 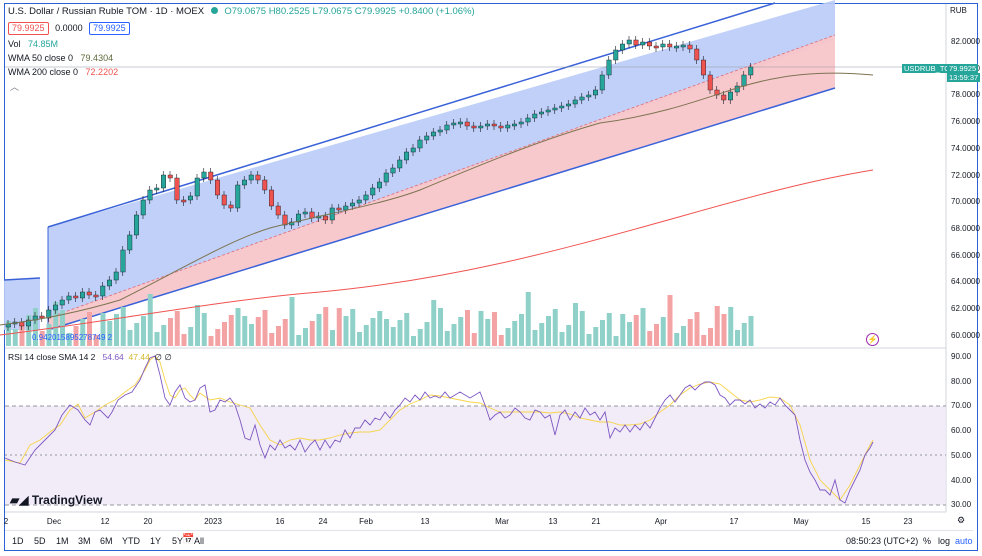 What do you see at coordinates (28, 28) in the screenshot?
I see `sell-button: 79.9925` at bounding box center [28, 28].